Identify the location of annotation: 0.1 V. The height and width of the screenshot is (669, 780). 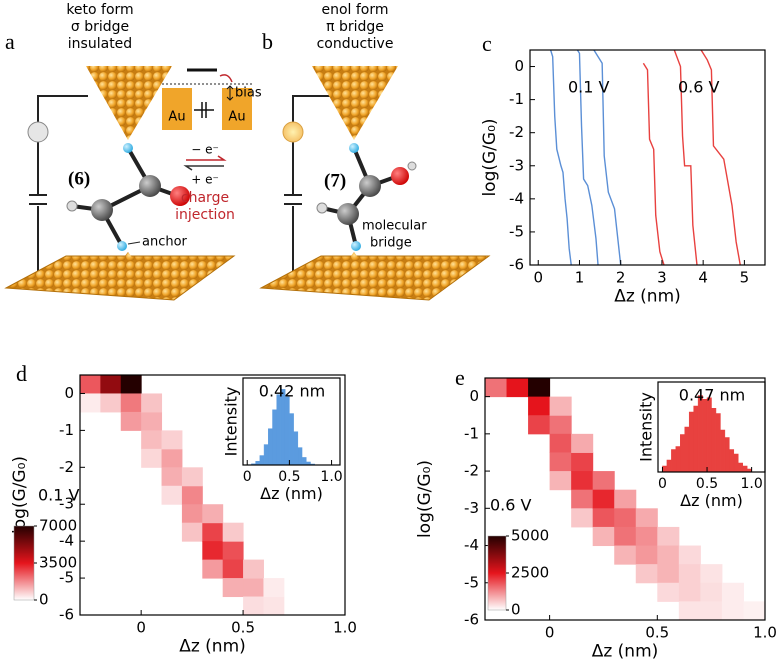
(589, 87).